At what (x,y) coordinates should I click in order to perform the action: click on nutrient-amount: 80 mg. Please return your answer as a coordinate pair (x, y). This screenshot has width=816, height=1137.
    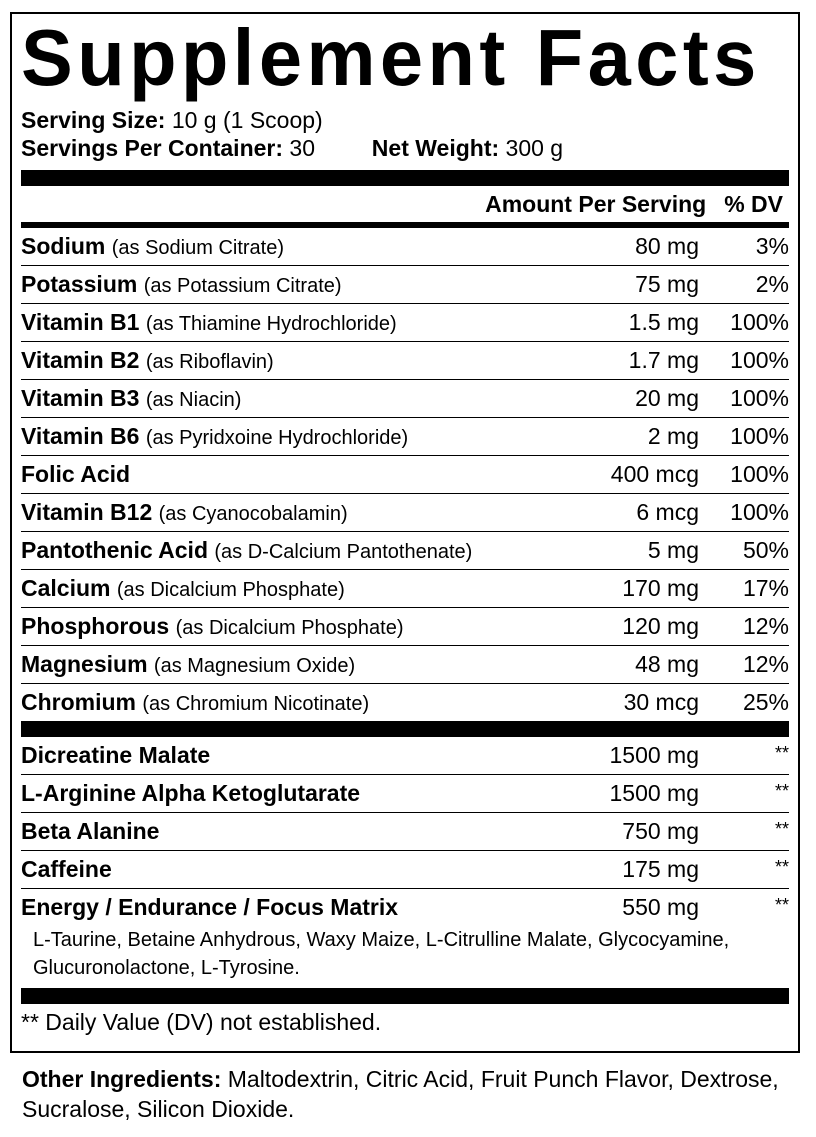
    Looking at the image, I should click on (667, 246).